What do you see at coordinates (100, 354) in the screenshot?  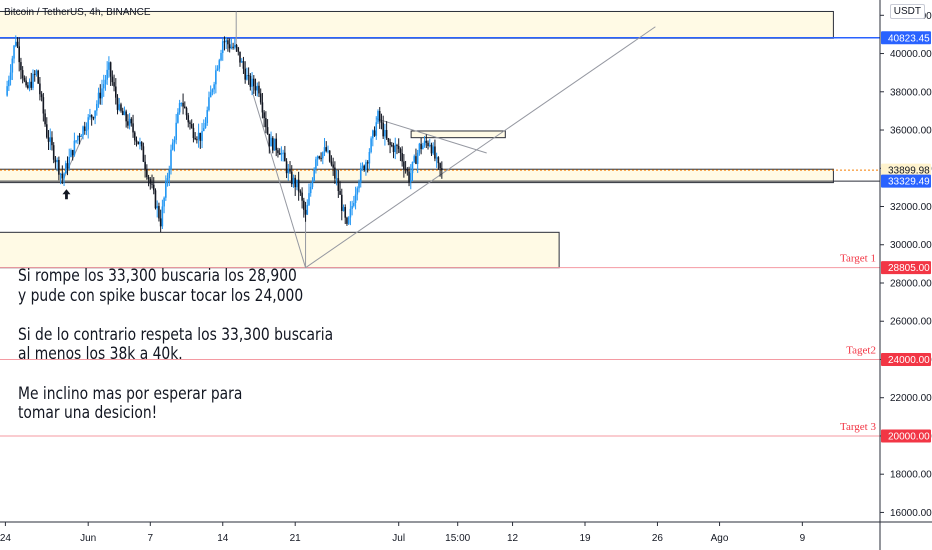 I see `note-line: al menos los 38k a 40k.` at bounding box center [100, 354].